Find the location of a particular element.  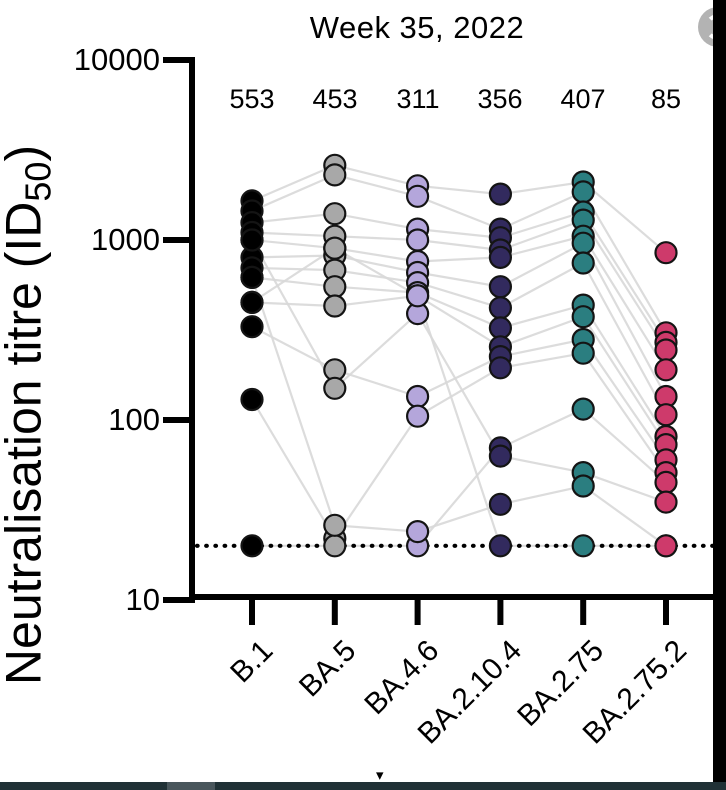

x-axis-line is located at coordinates (451, 597).